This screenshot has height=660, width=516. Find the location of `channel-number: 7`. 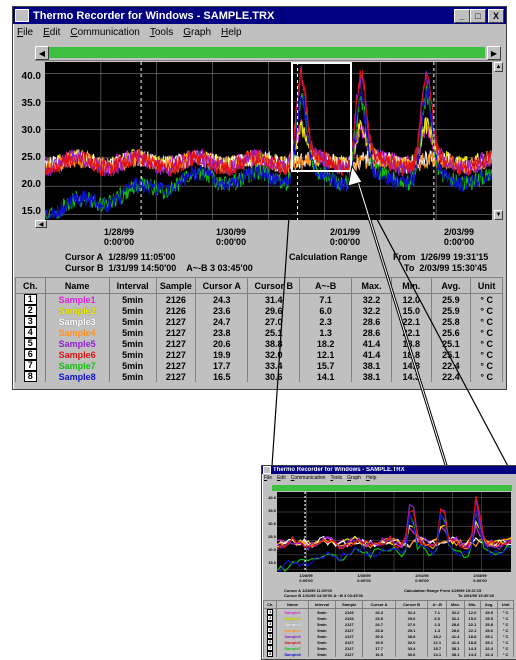

channel-number: 7 is located at coordinates (30, 365).